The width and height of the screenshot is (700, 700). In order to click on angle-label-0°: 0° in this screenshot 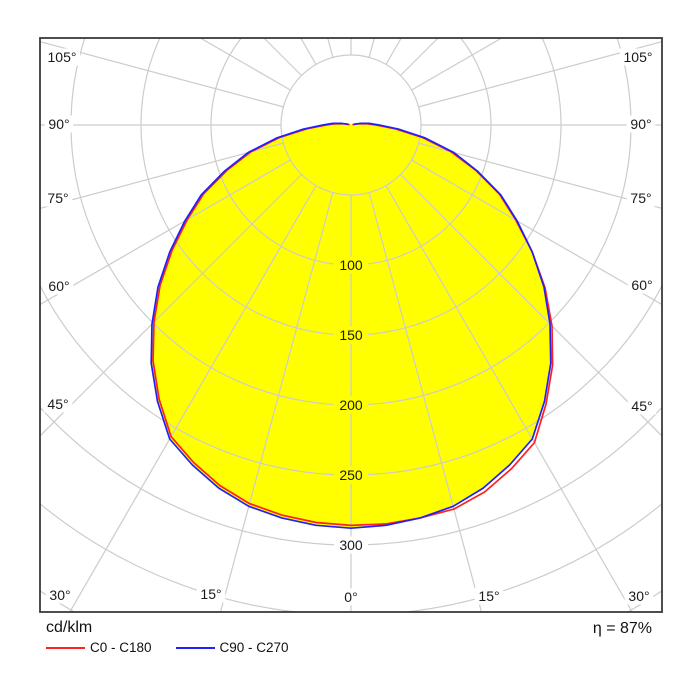, I will do `click(350, 597)`.